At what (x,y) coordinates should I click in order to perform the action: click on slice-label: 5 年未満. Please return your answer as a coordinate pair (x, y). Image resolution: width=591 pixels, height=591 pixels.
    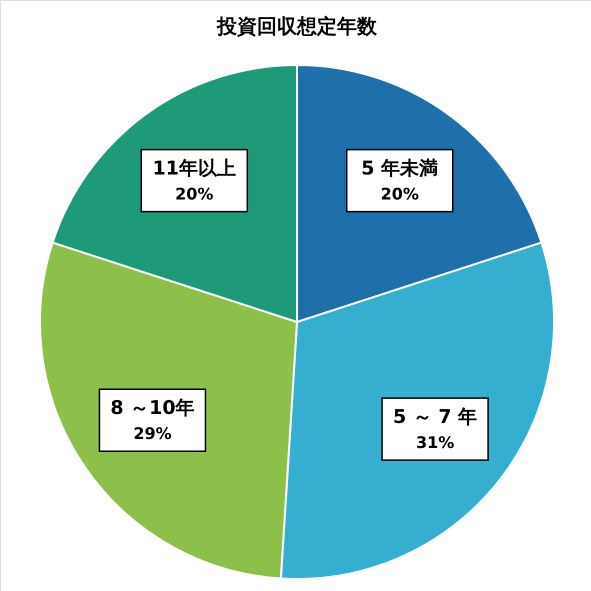
    Looking at the image, I should click on (399, 169).